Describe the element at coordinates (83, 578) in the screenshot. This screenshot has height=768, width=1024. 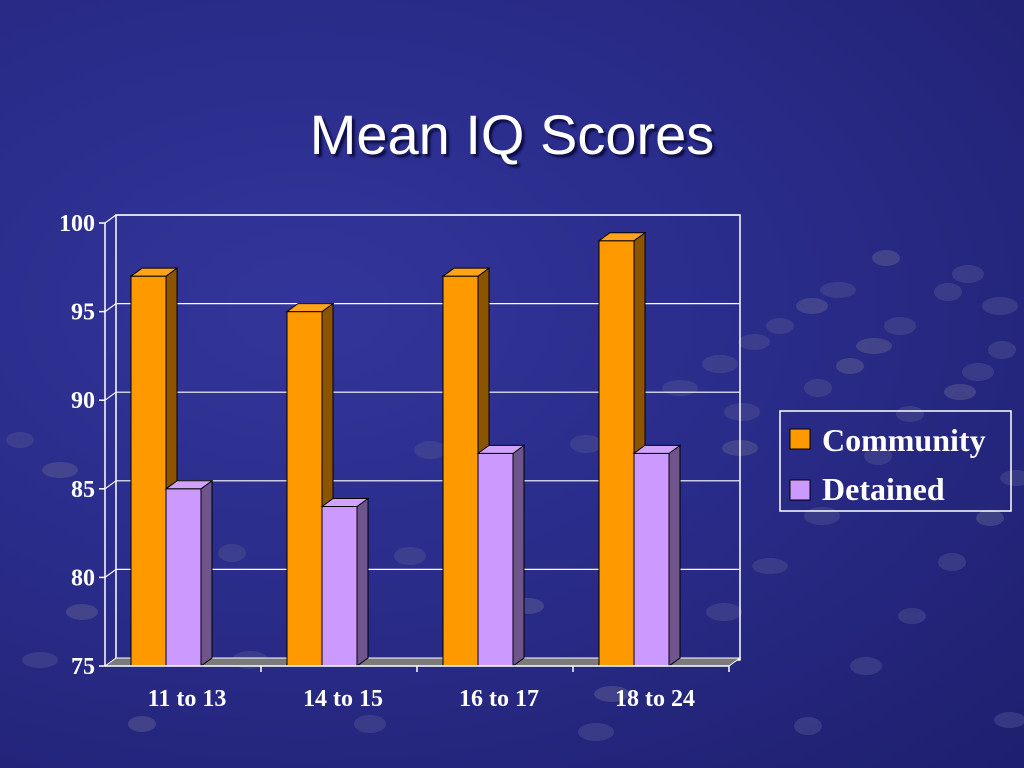
I see `y-tick-label: 80` at that location.